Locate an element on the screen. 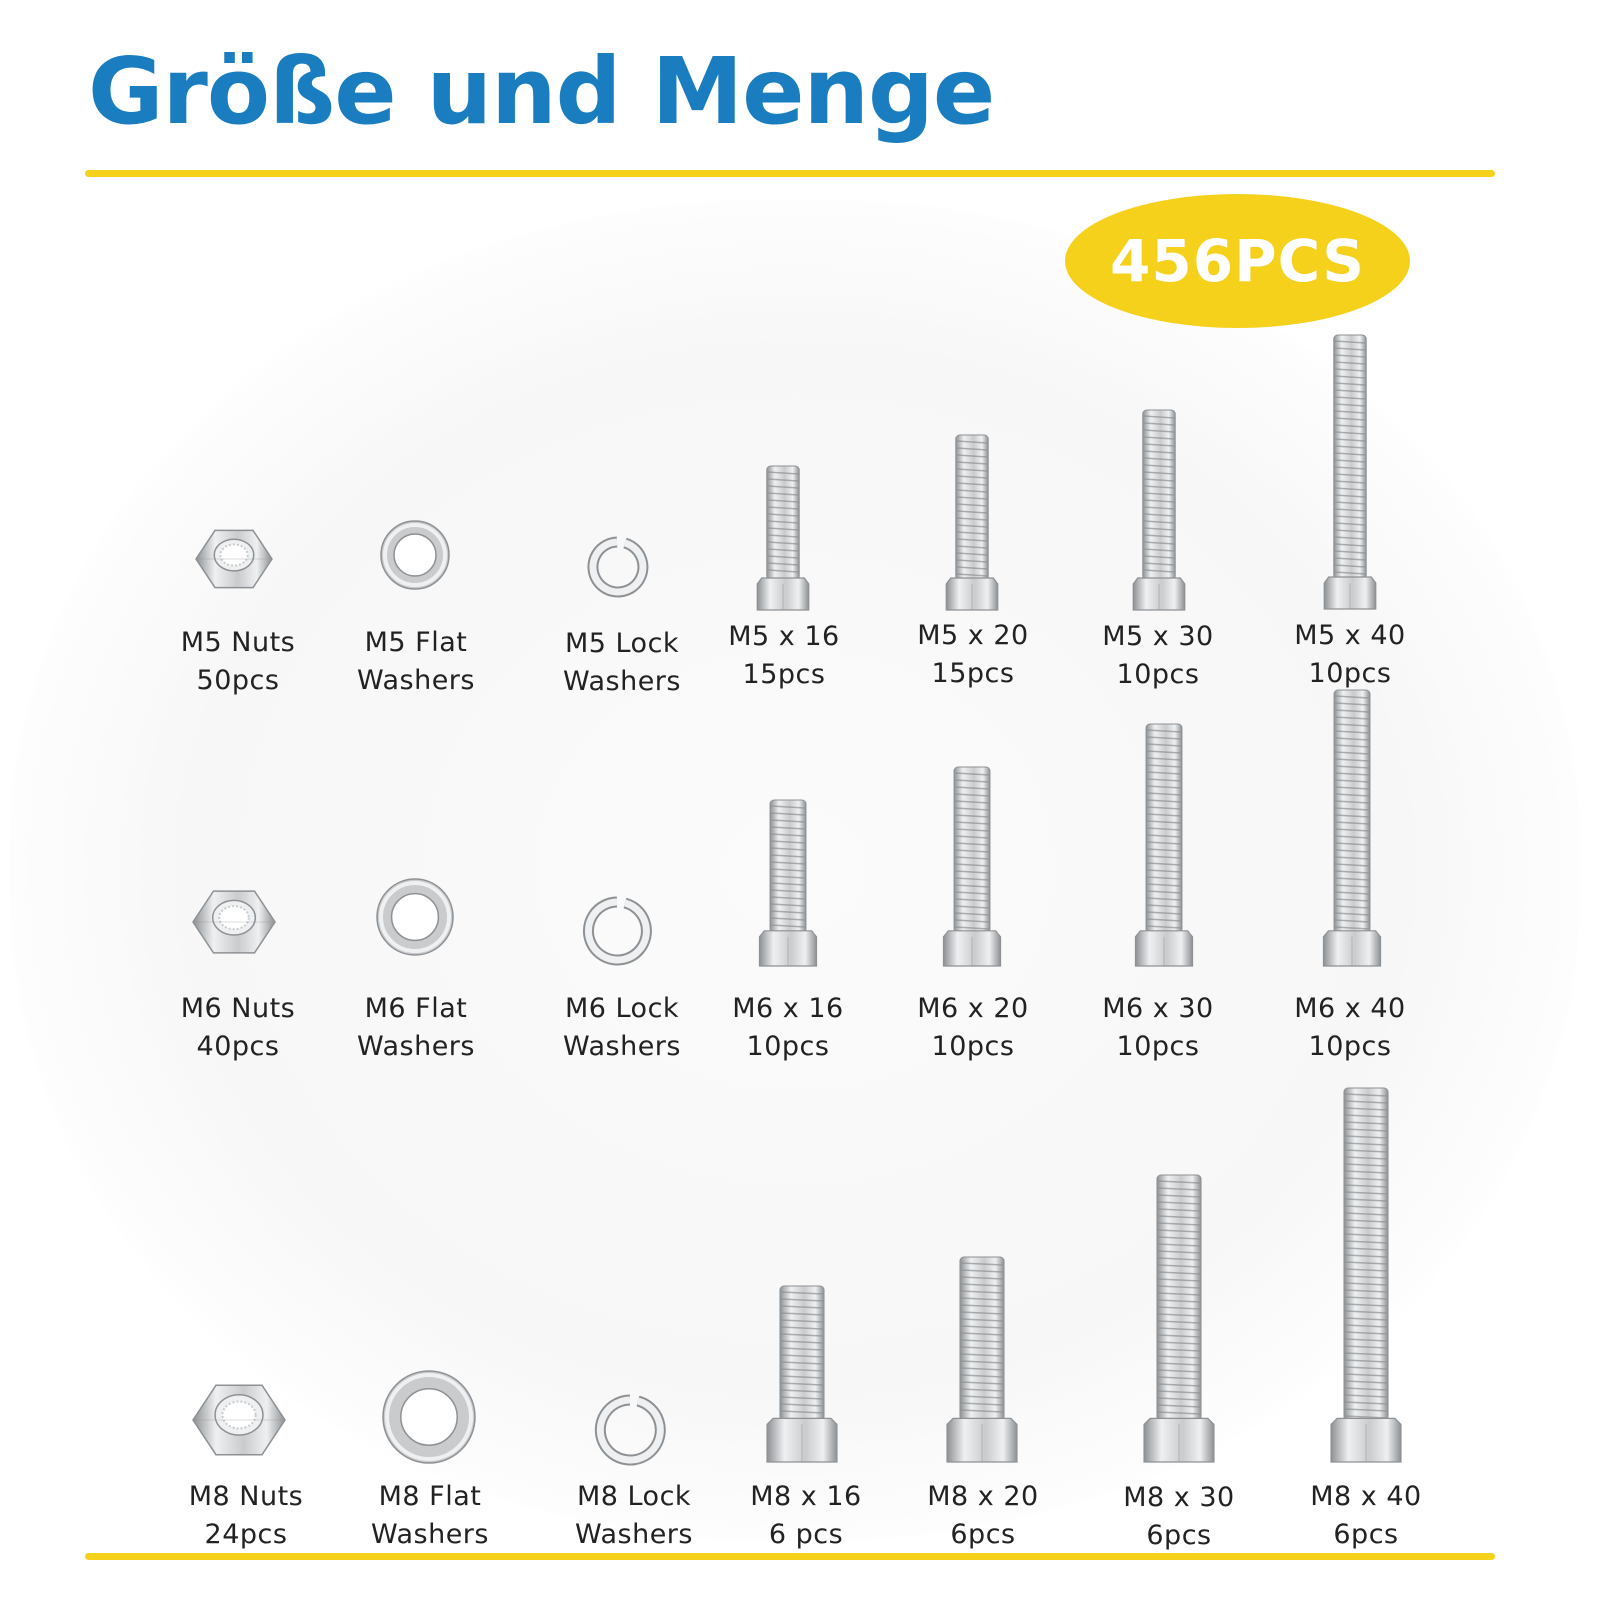 This screenshot has width=1600, height=1600. item-name: M8 x 20 is located at coordinates (983, 1496).